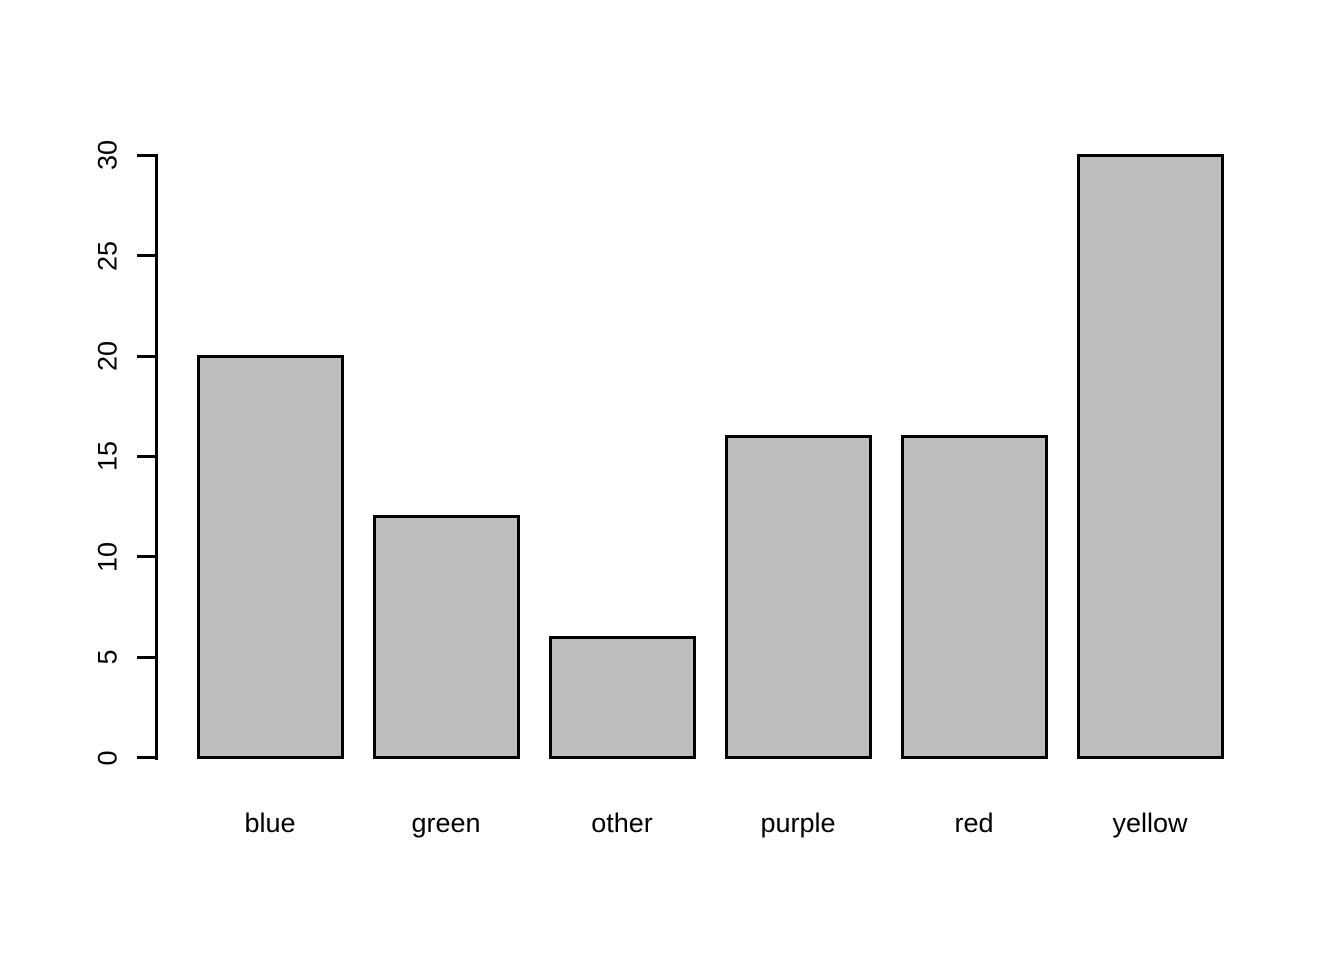 This screenshot has height=960, width=1344. What do you see at coordinates (270, 823) in the screenshot?
I see `x-category-label-blue: blue` at bounding box center [270, 823].